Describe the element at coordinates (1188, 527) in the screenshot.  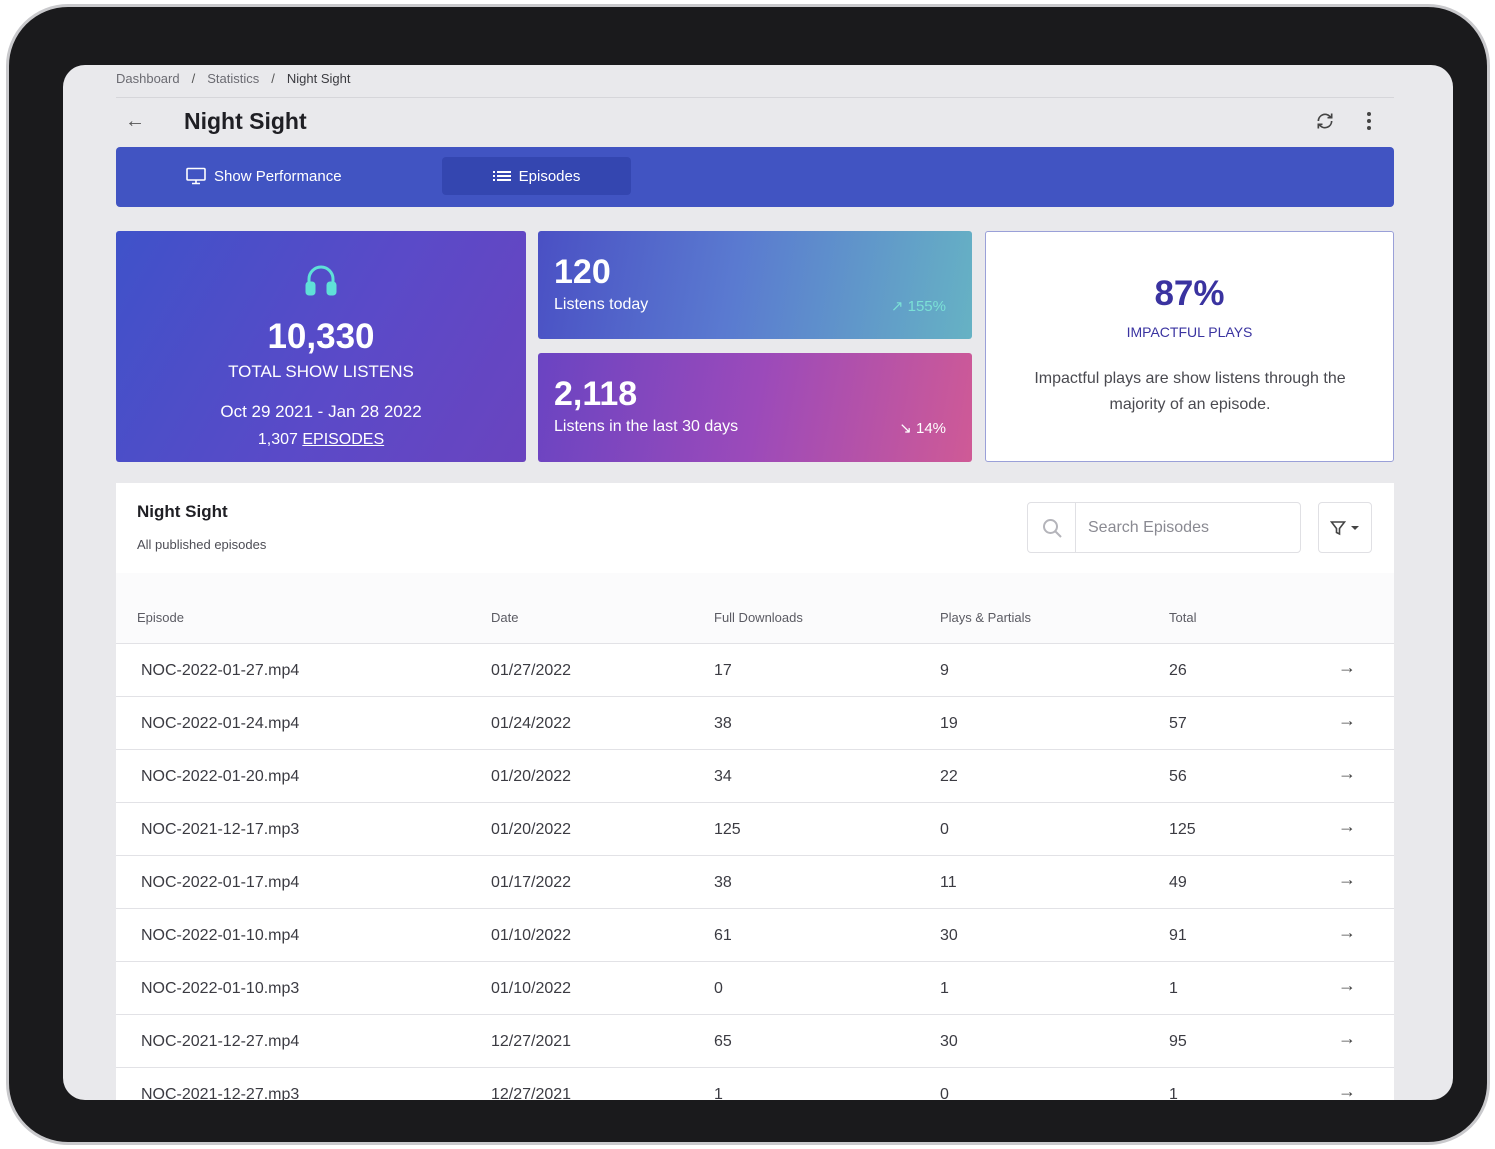
I see `search-input` at that location.